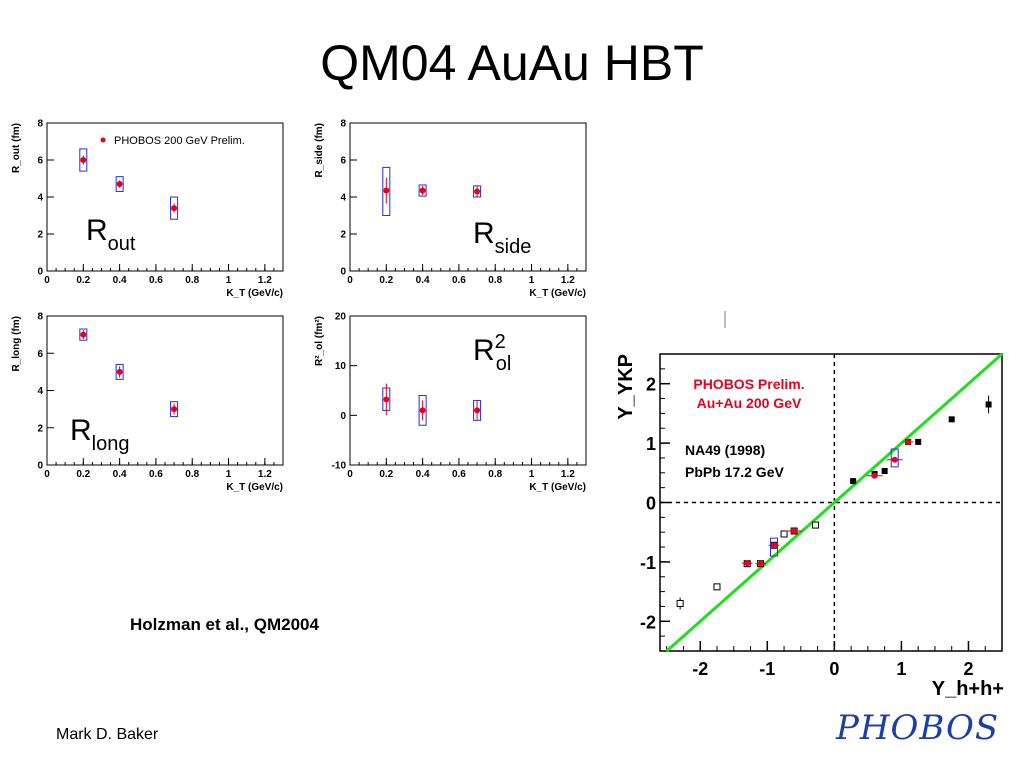  Describe the element at coordinates (111, 444) in the screenshot. I see `label-subscript: long` at that location.